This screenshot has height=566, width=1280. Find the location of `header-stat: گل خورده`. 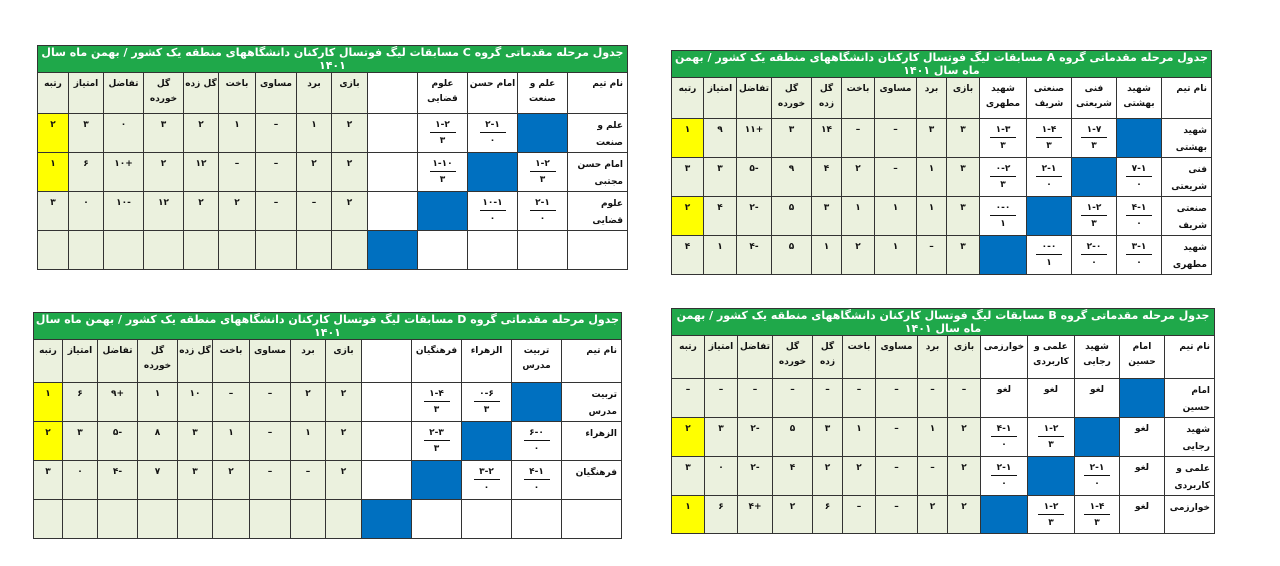

header-stat: گل خورده is located at coordinates (791, 98).